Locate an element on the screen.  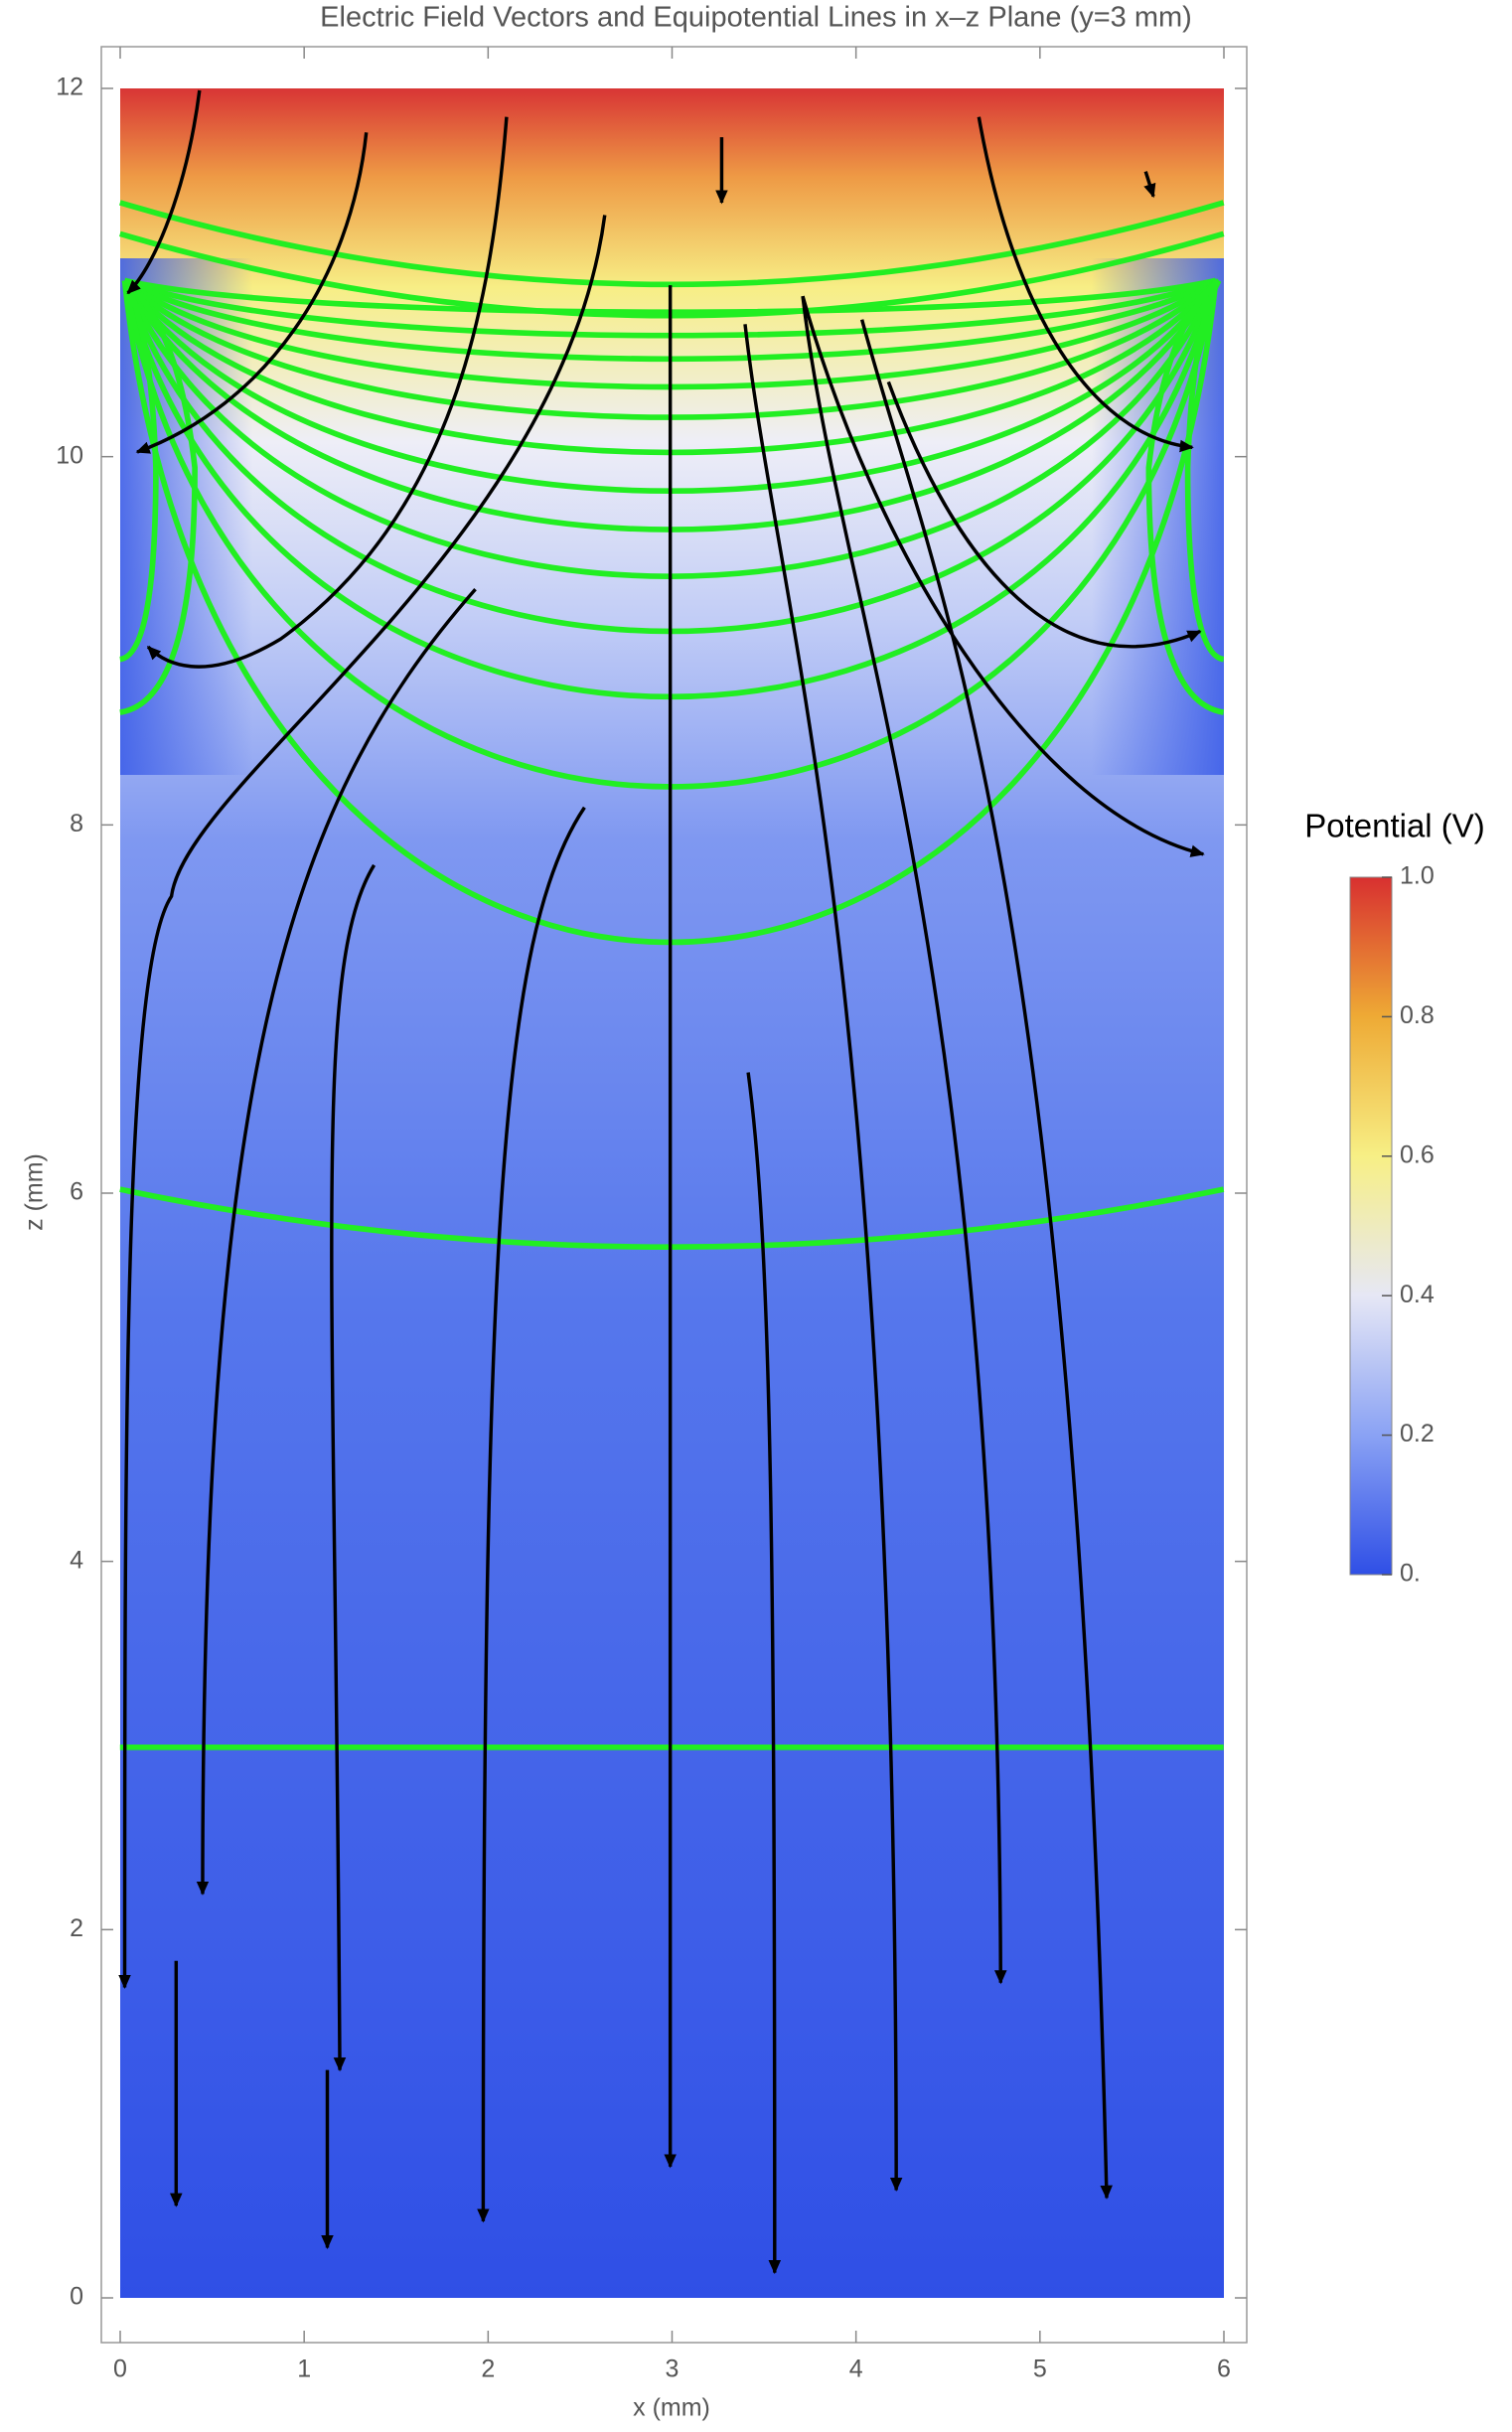
colorbar is located at coordinates (1371, 1226).